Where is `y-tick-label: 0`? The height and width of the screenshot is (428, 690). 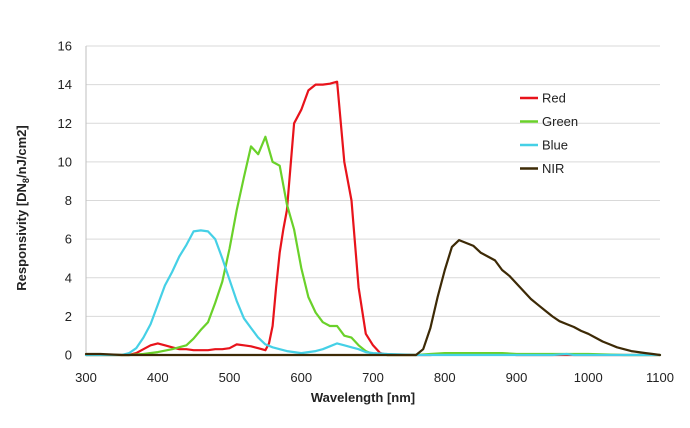
y-tick-label: 0 is located at coordinates (68, 355).